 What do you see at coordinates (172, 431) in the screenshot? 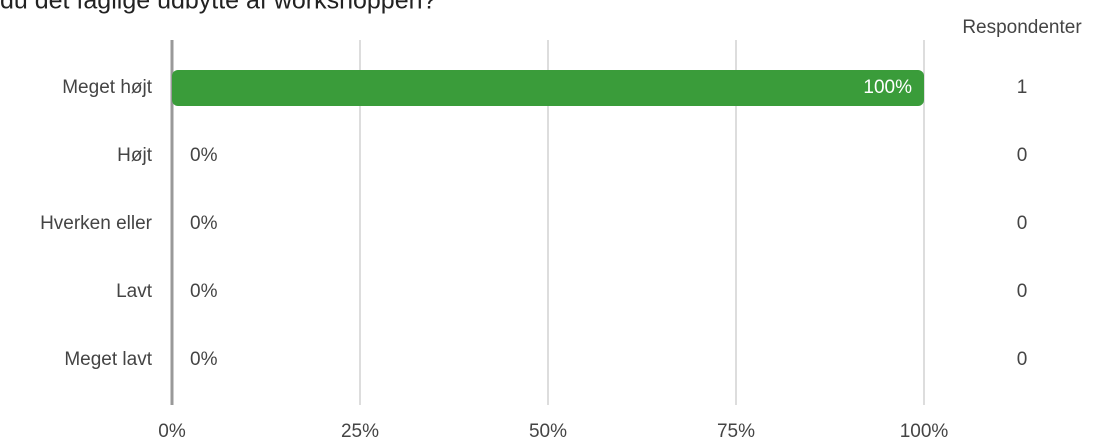
I see `x-tick-label: 0%` at bounding box center [172, 431].